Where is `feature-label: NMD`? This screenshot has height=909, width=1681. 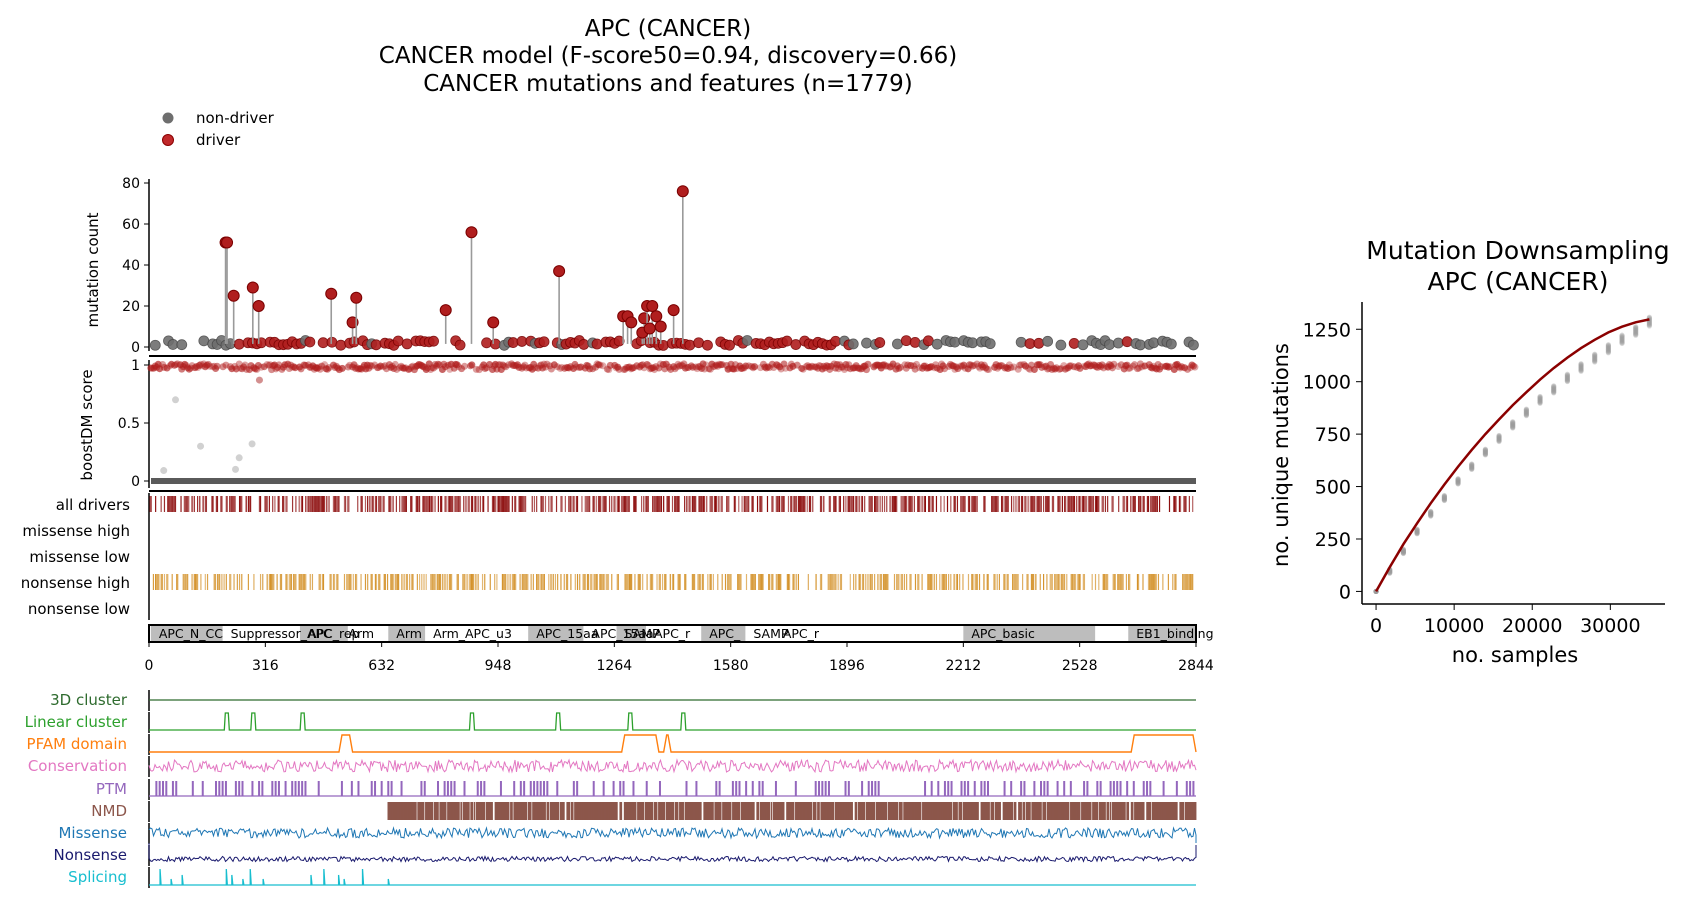 feature-label: NMD is located at coordinates (109, 811).